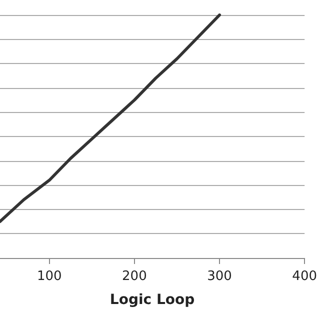  What do you see at coordinates (219, 276) in the screenshot?
I see `x-tick-label: 300` at bounding box center [219, 276].